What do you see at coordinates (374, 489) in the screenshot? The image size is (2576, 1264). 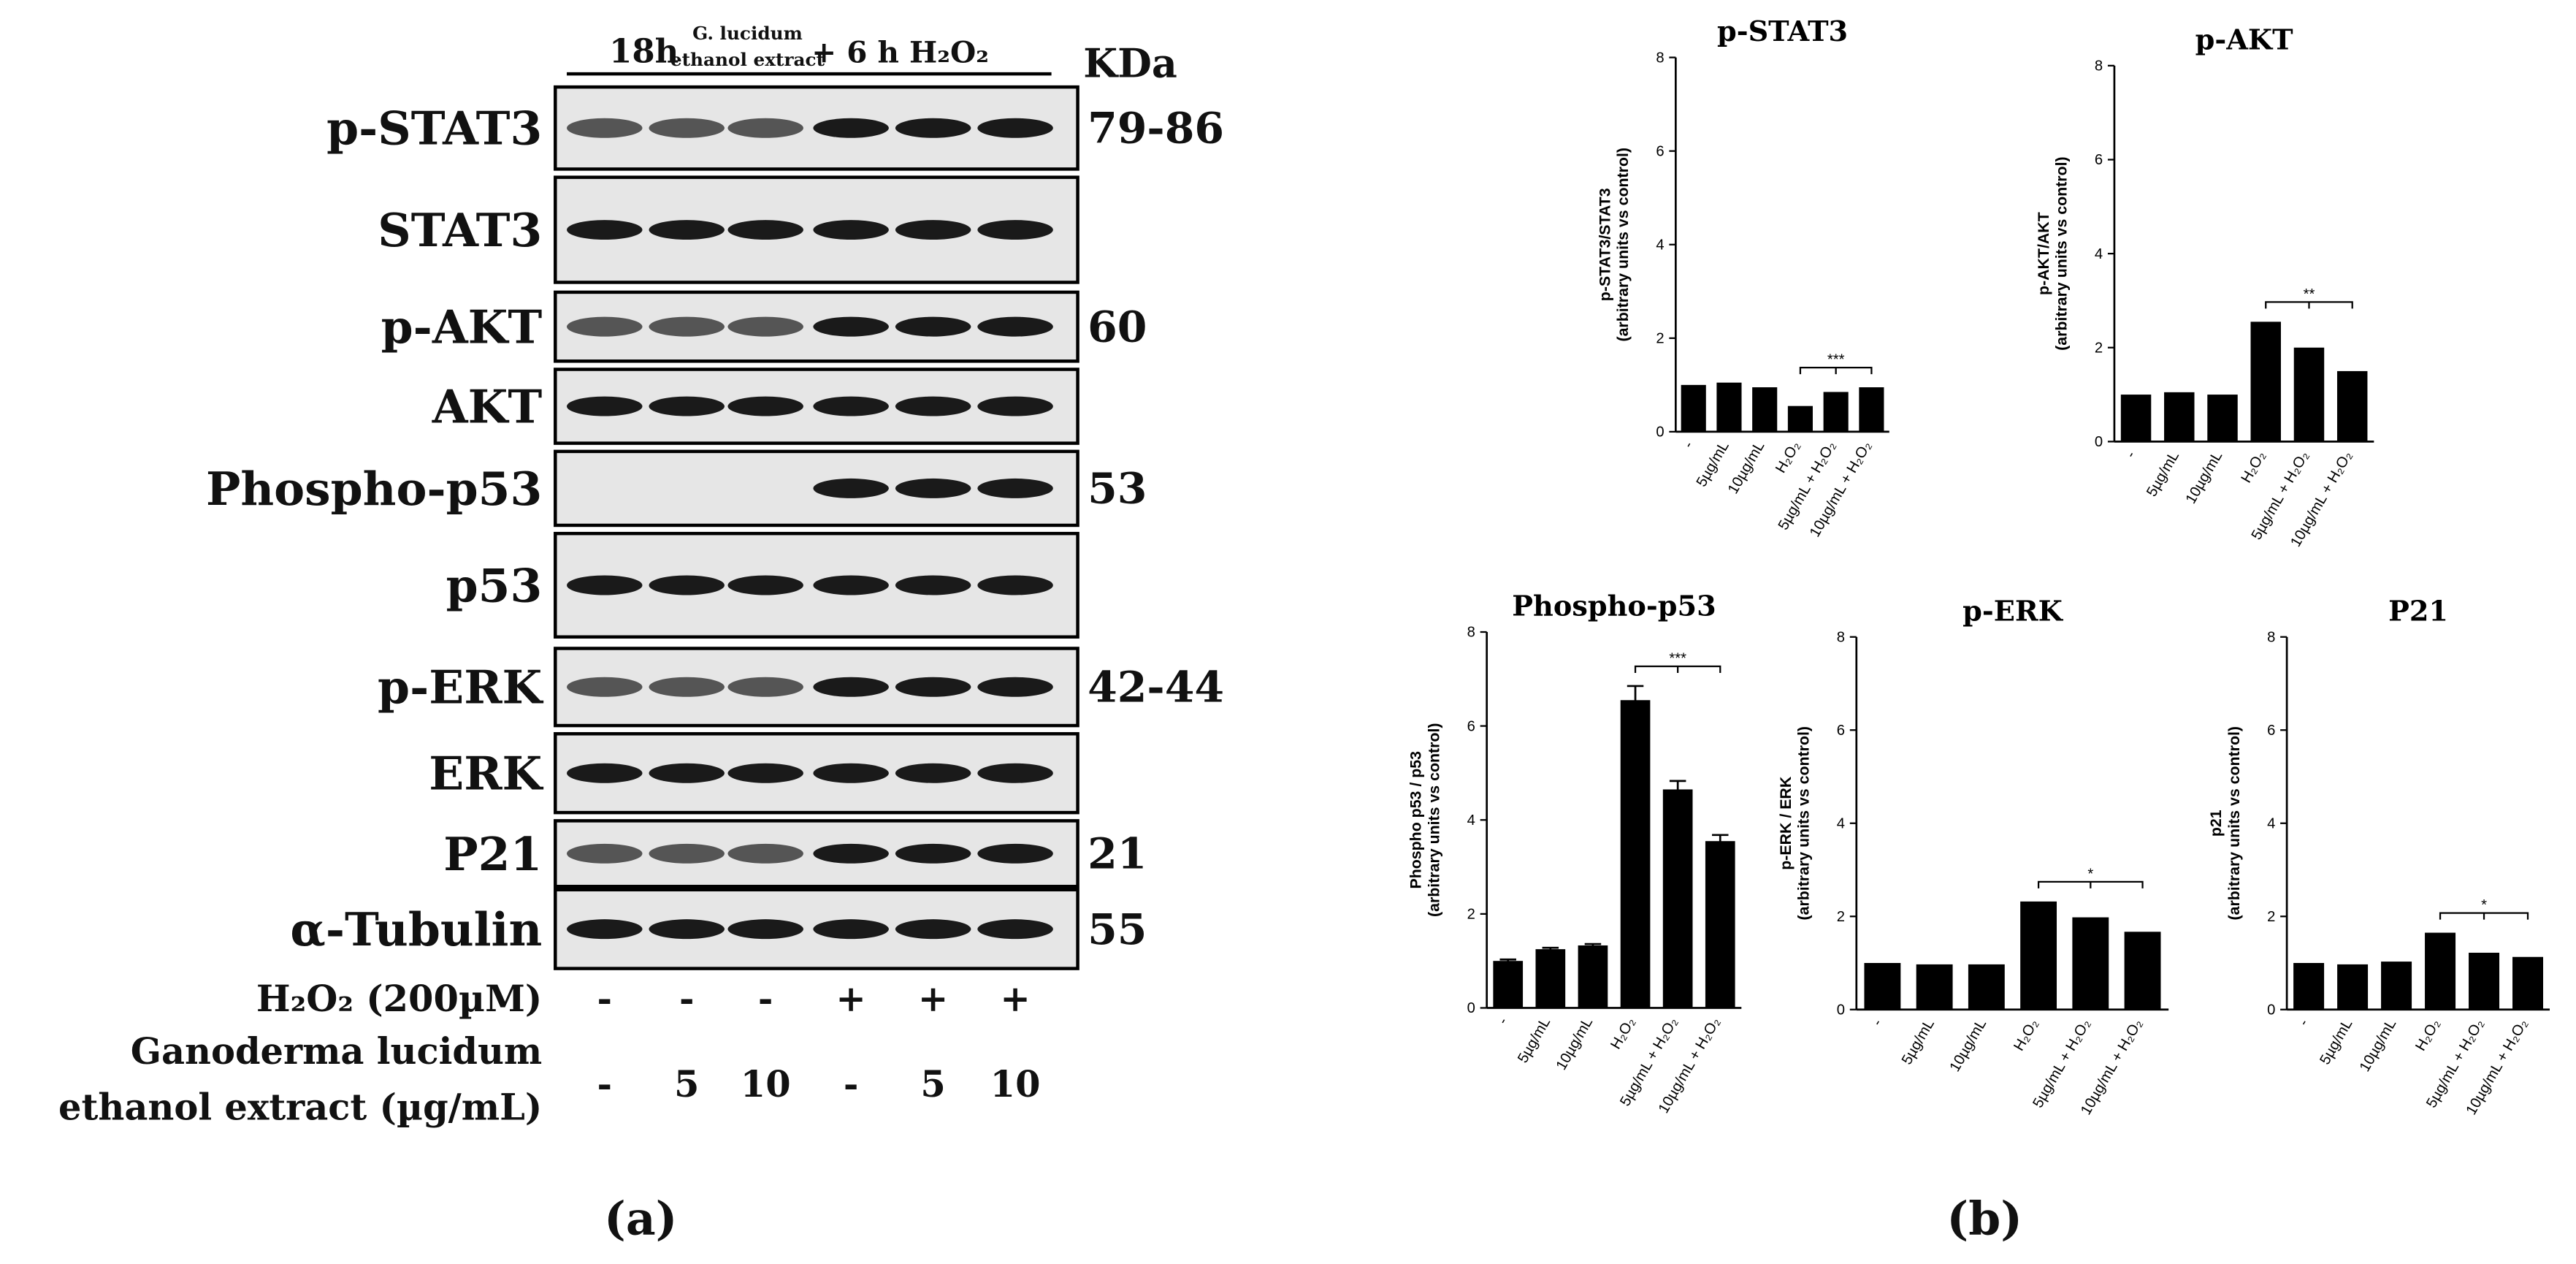 I see `row-label: Phospho-p53` at bounding box center [374, 489].